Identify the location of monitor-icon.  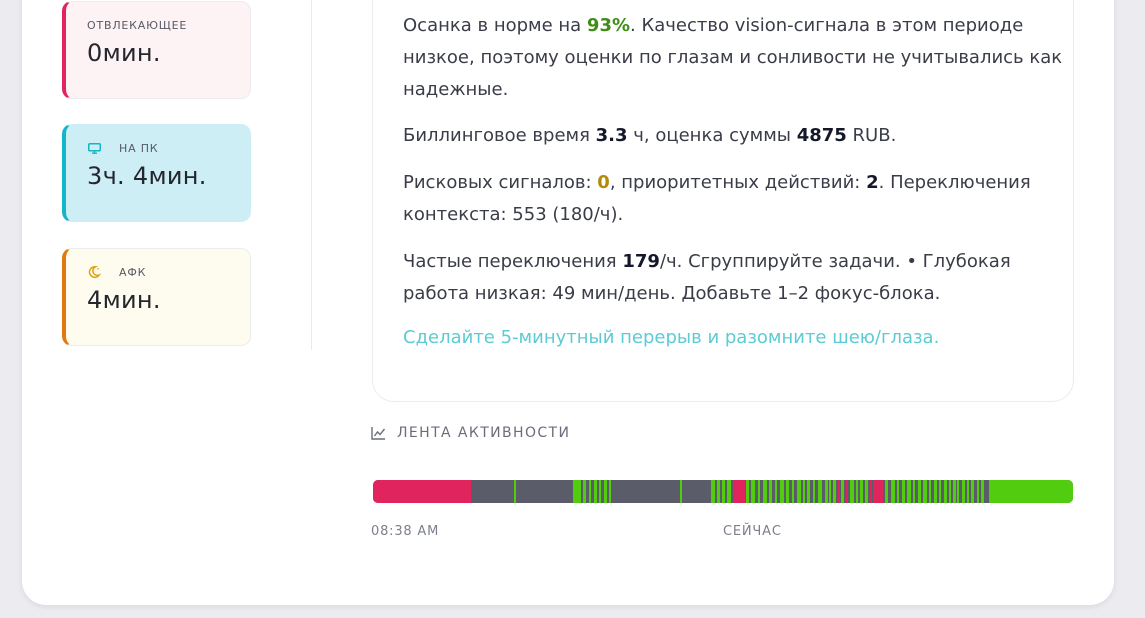
(94, 148).